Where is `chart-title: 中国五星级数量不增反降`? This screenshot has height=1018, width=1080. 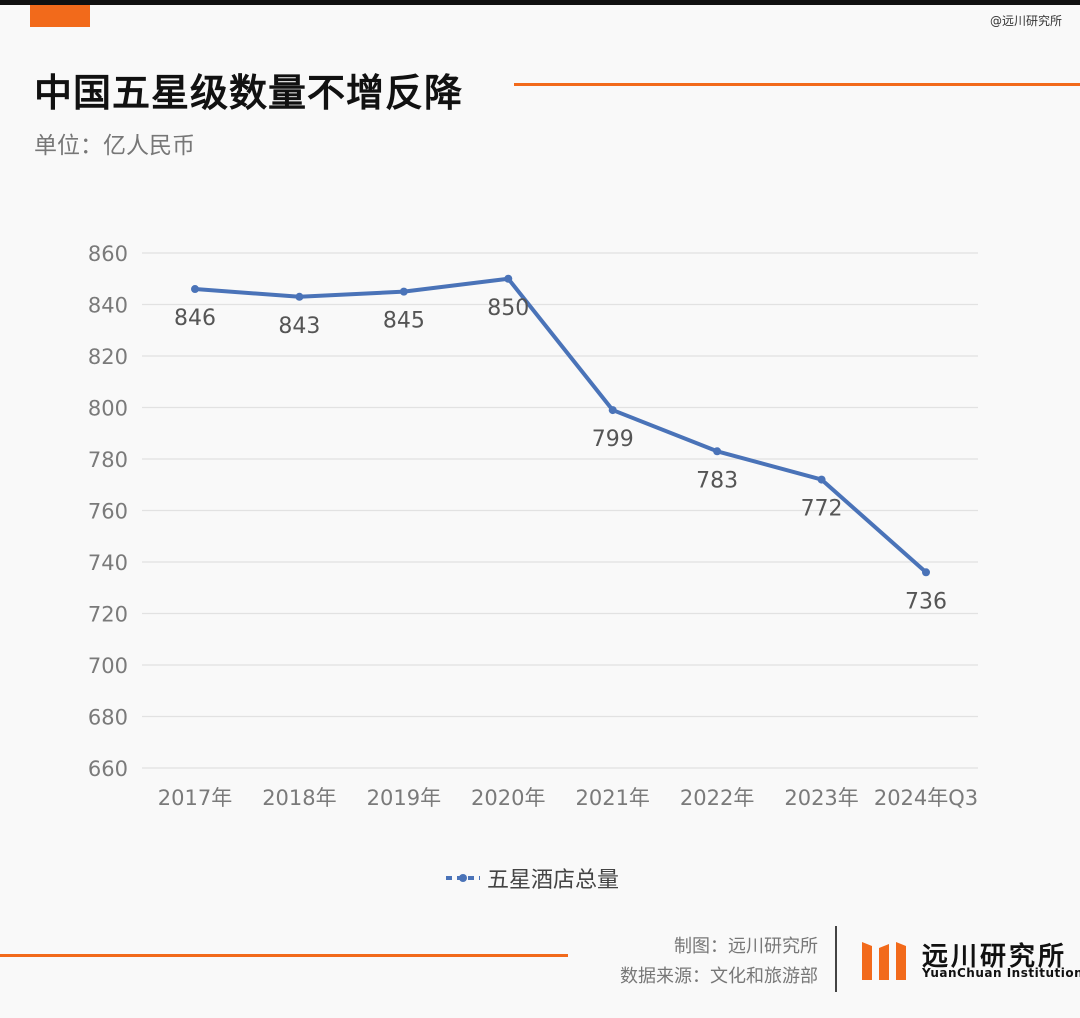
chart-title: 中国五星级数量不增反降 is located at coordinates (249, 93).